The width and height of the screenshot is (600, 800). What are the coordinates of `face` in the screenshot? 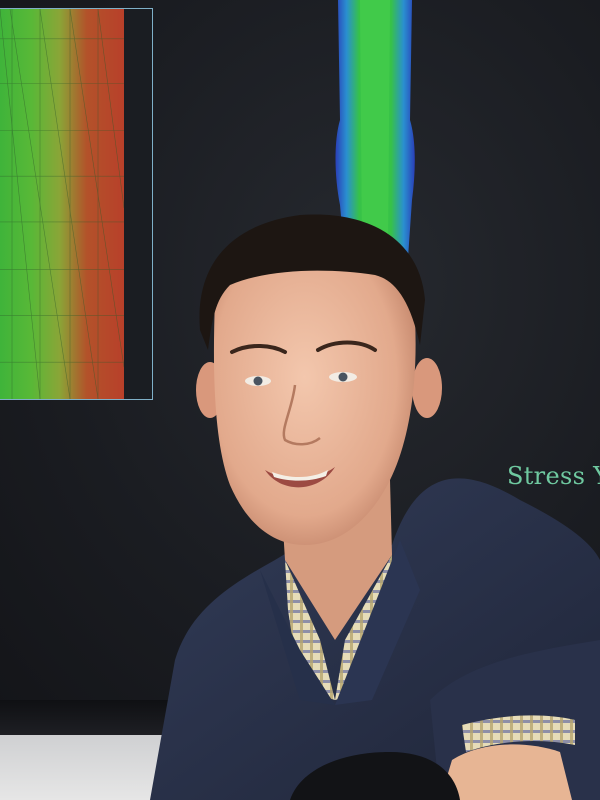 It's located at (314, 392).